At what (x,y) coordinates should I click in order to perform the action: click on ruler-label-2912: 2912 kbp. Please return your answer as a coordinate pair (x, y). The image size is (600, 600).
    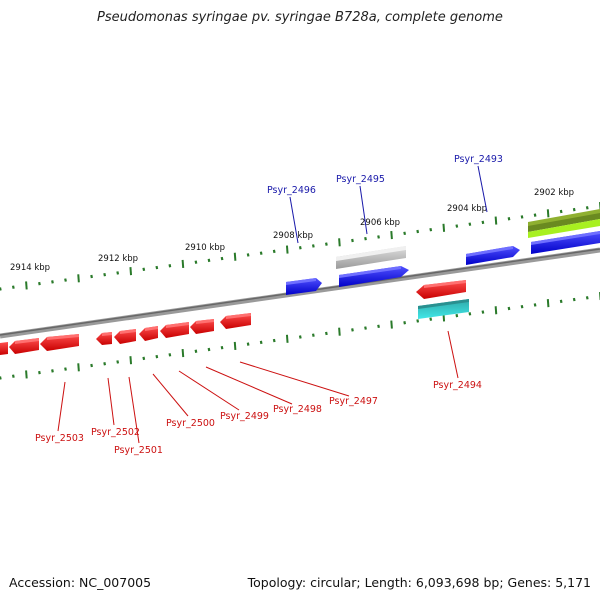
    Looking at the image, I should click on (118, 259).